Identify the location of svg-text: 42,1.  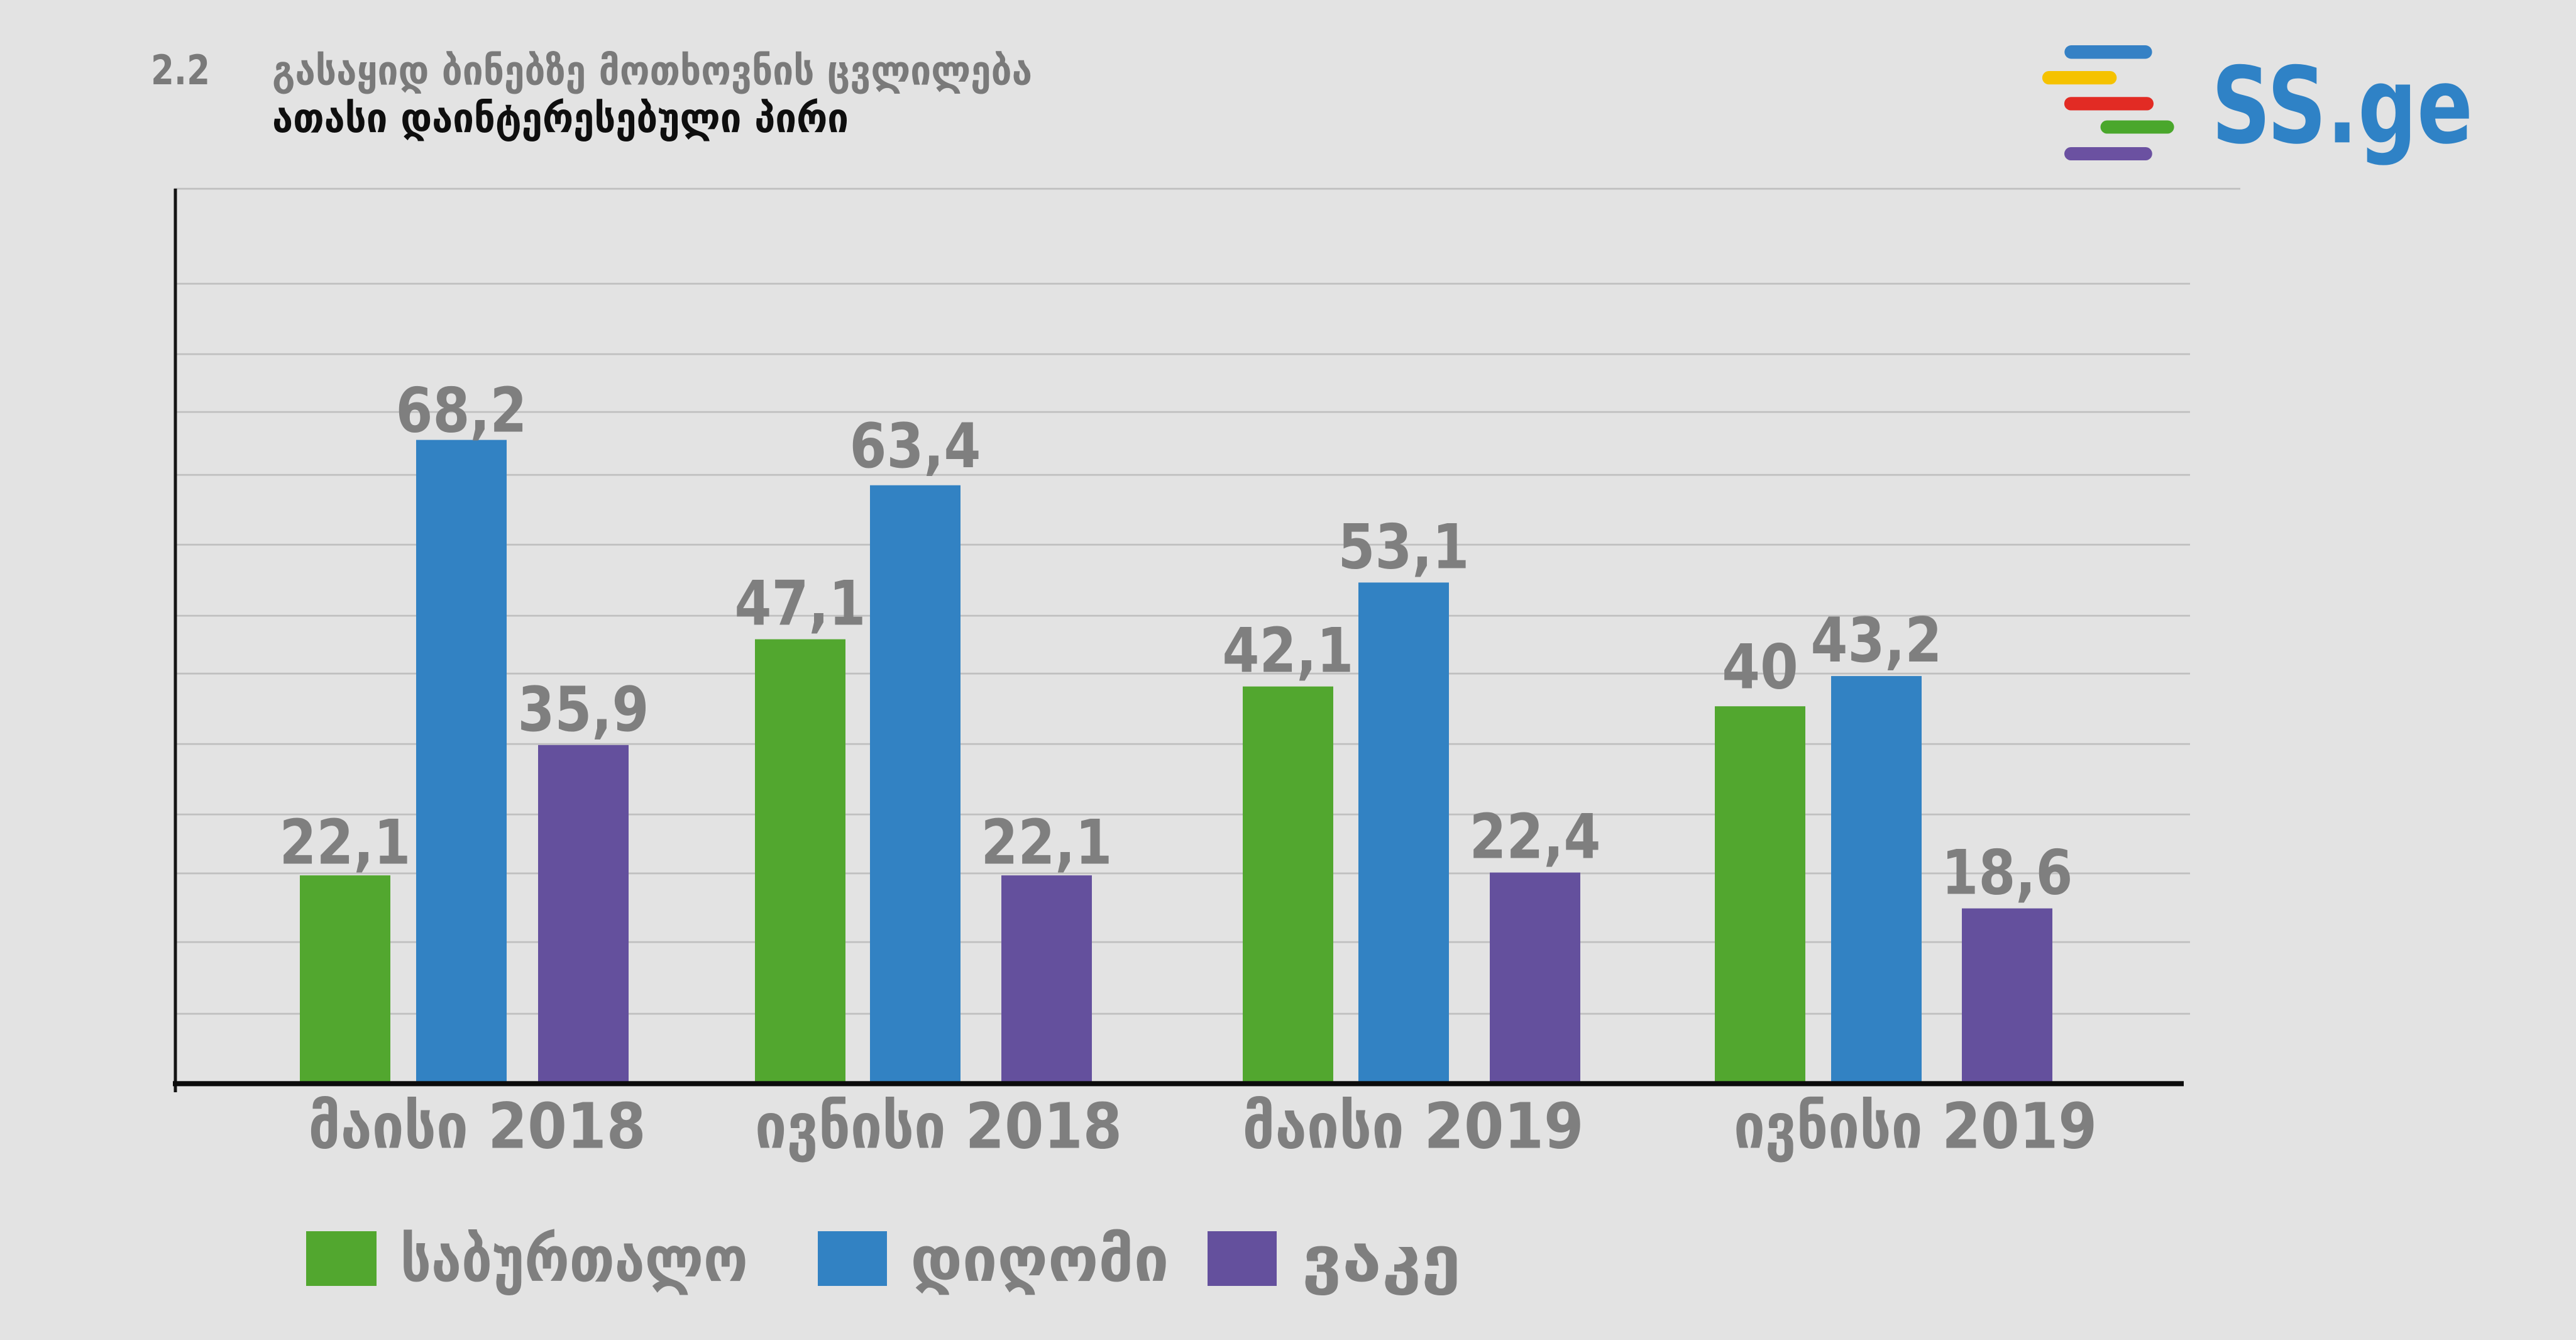
(1289, 651).